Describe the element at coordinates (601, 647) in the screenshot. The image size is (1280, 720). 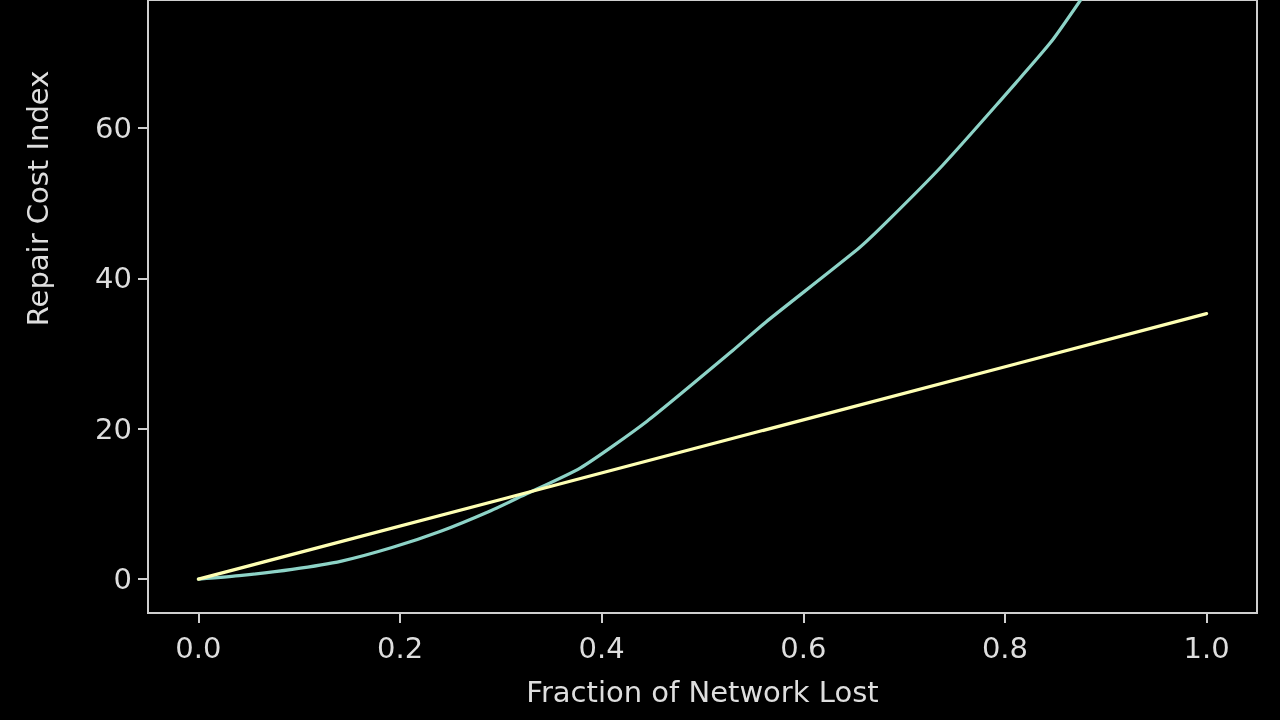
I see `x-tick-label: 0.4` at that location.